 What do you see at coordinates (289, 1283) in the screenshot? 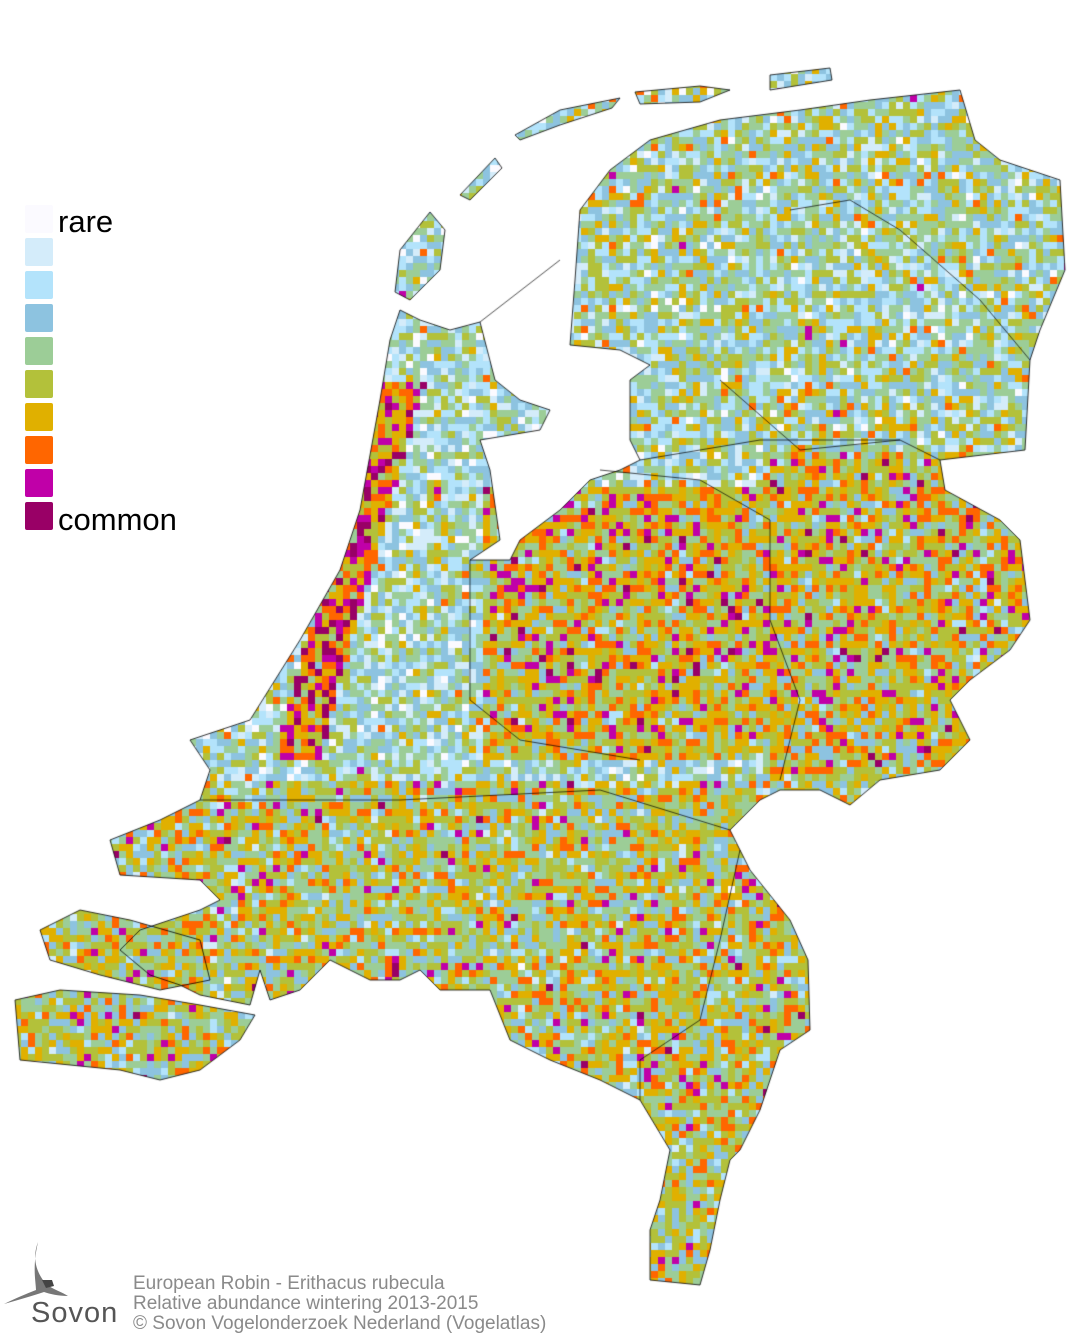
I see `species-title: European Robin - Erithacus rubecula` at bounding box center [289, 1283].